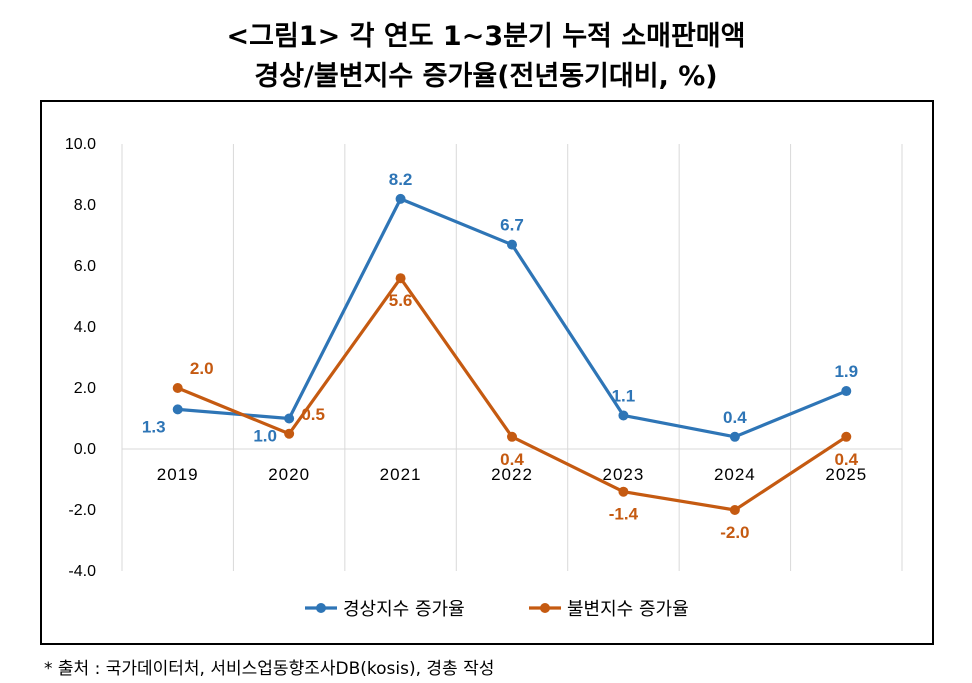 The width and height of the screenshot is (972, 683). I want to click on x-tick-label: 2019, so click(178, 474).